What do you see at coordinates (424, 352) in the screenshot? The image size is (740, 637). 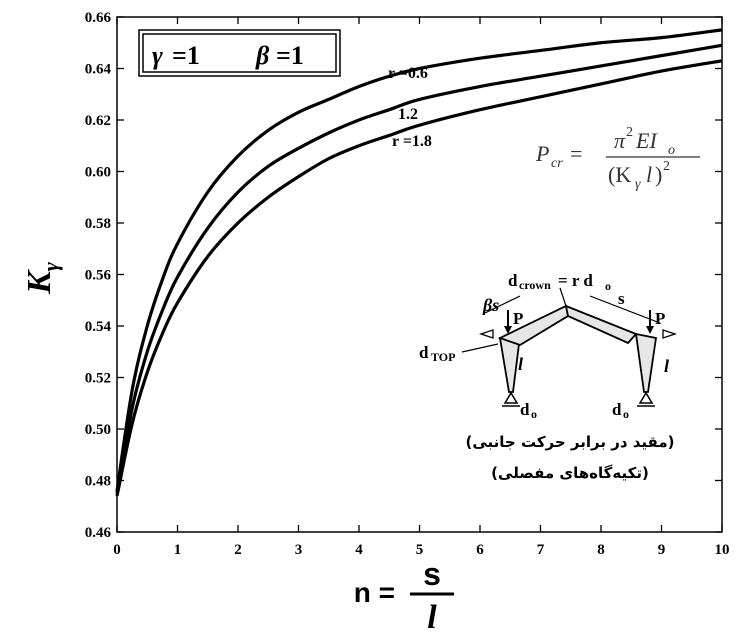 I see `dtop-label: d` at bounding box center [424, 352].